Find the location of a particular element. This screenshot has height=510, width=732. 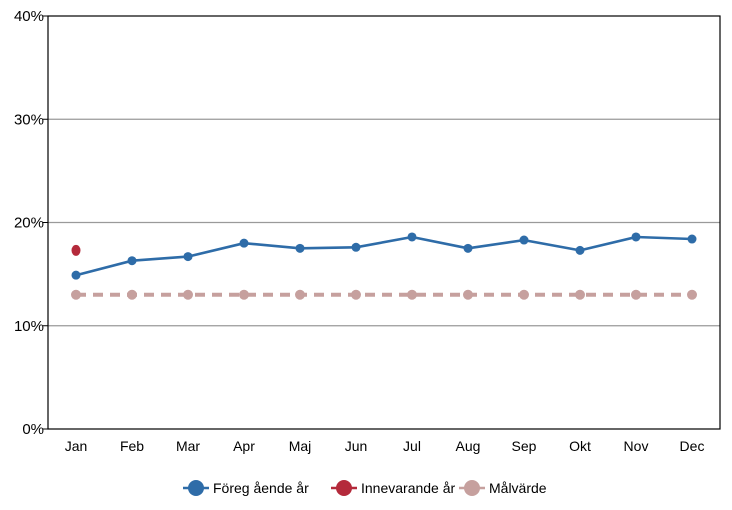

x-tick-label: Mar is located at coordinates (188, 446).